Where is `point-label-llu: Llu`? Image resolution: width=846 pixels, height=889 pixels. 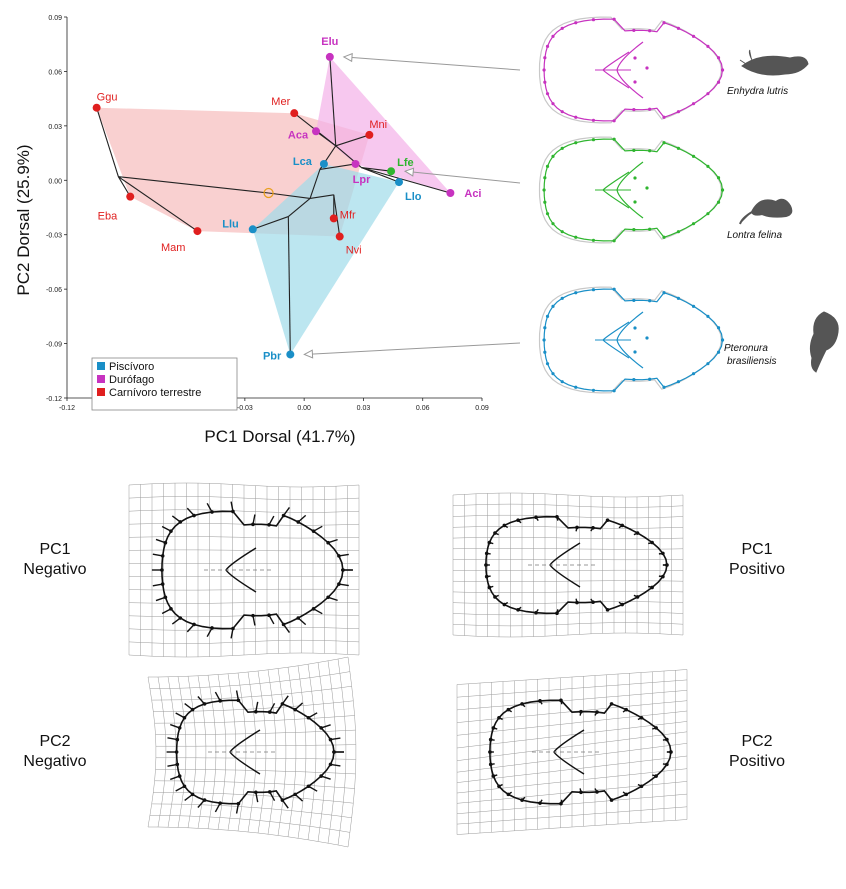
point-label-llu: Llu is located at coordinates (230, 224).